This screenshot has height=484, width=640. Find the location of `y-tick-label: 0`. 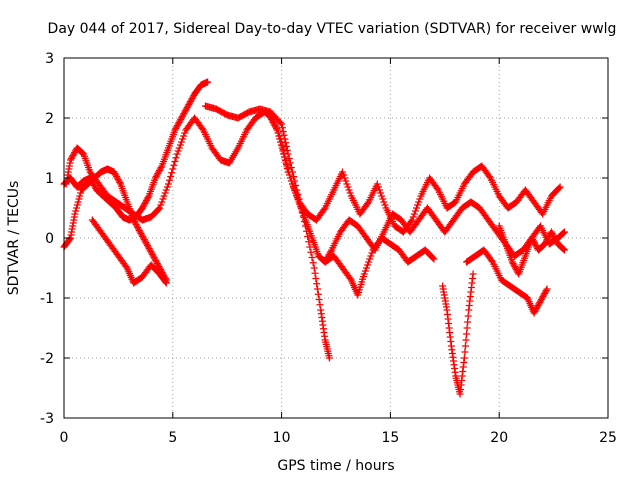

y-tick-label: 0 is located at coordinates (49, 239).